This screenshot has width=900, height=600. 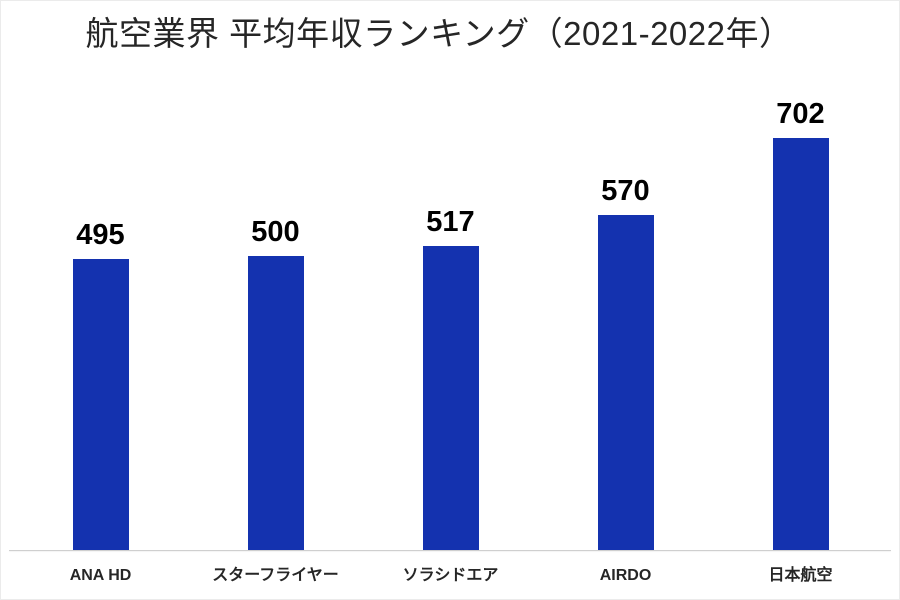 What do you see at coordinates (800, 575) in the screenshot?
I see `category-label: 日本航空` at bounding box center [800, 575].